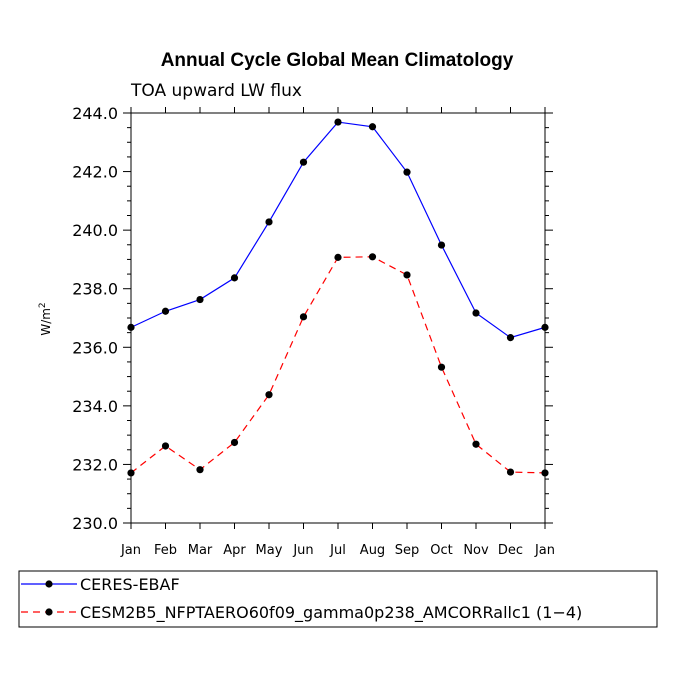 The height and width of the screenshot is (675, 675). What do you see at coordinates (269, 550) in the screenshot?
I see `x-tick-label: May` at bounding box center [269, 550].